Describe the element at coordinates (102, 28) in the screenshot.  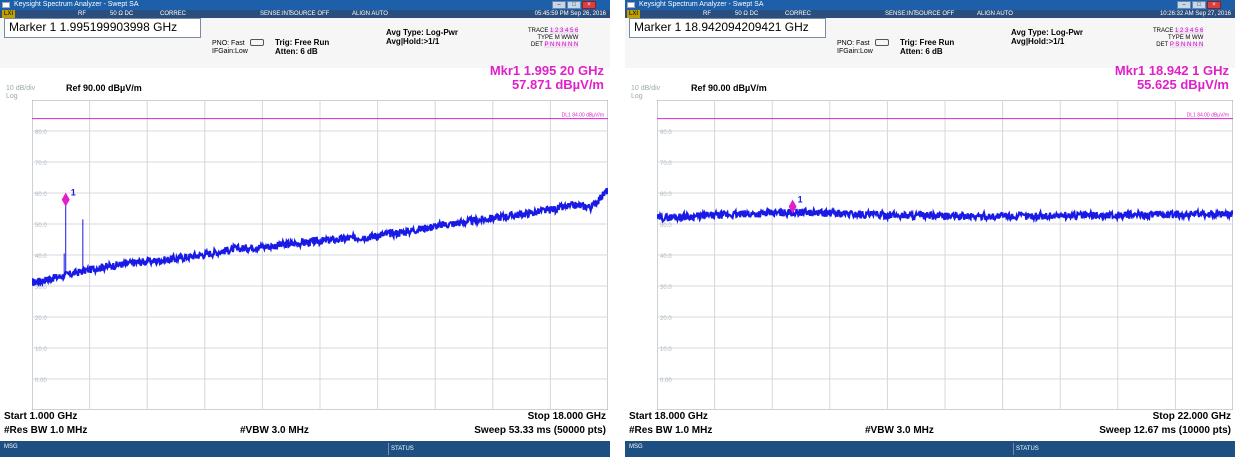
I see `marker-entry-field: Marker 1 1.995199903998 GHz` at that location.